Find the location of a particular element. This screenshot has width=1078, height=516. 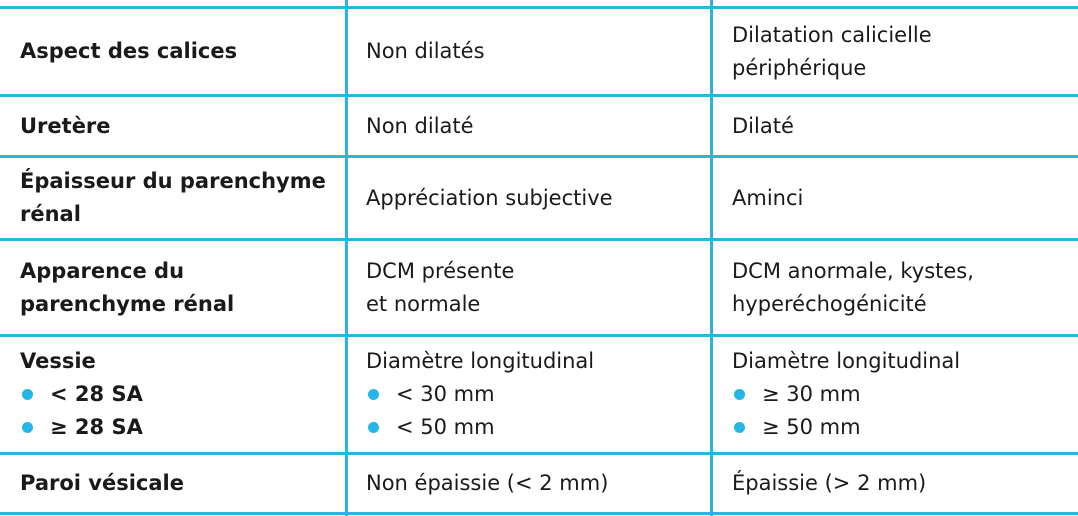

pathological-value: Dilaté is located at coordinates (897, 126).